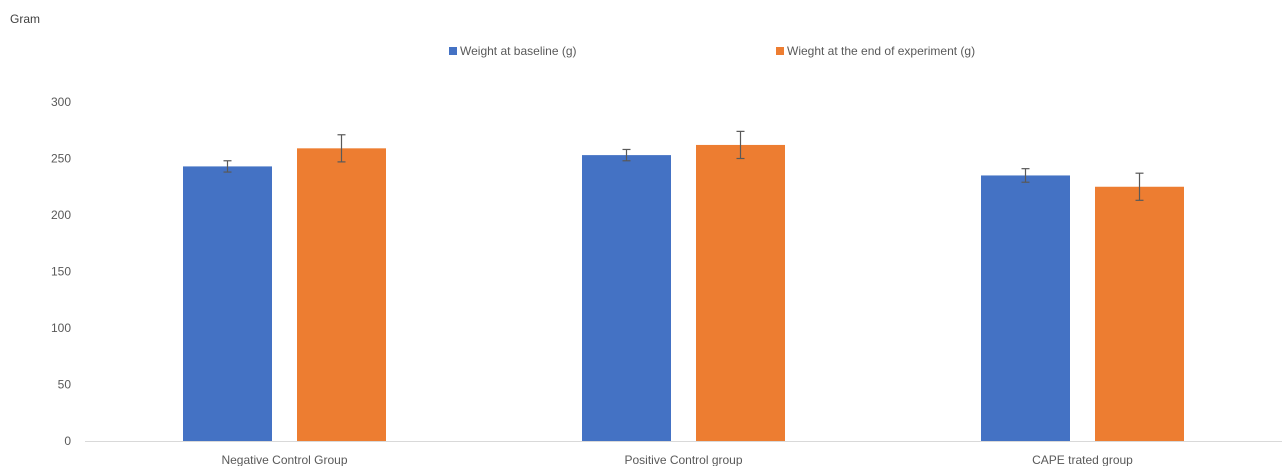 The image size is (1284, 466). Describe the element at coordinates (61, 215) in the screenshot. I see `y-tick-label: 200` at that location.